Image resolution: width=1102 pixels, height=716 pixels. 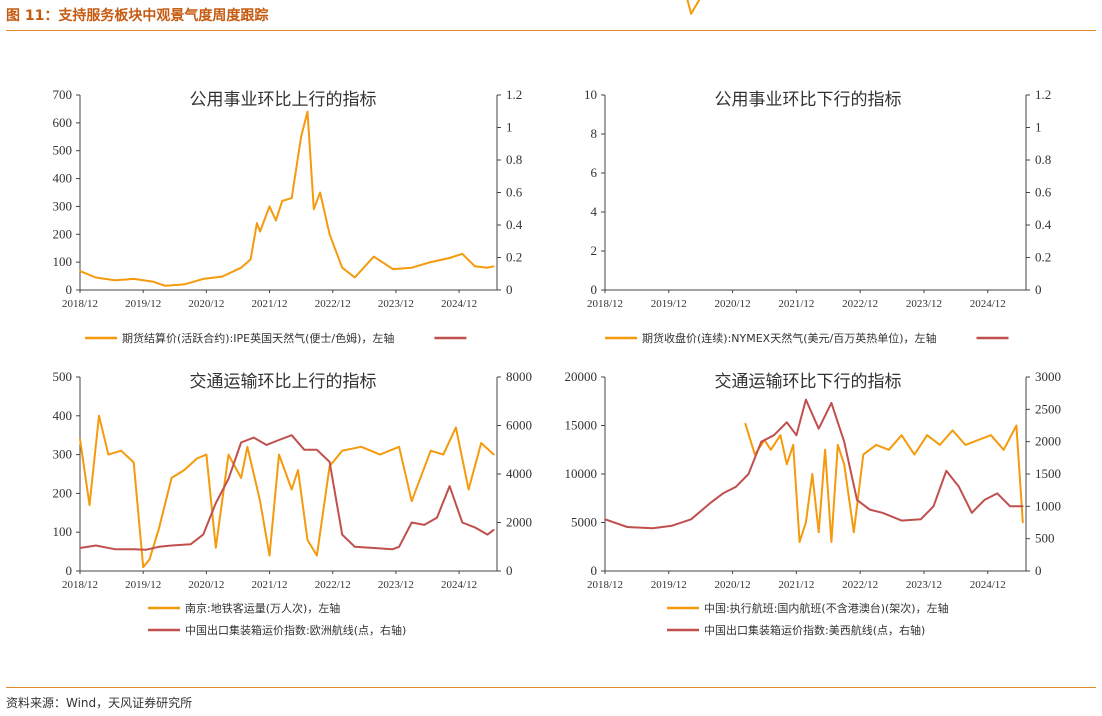 I want to click on left-tick-label: 300, so click(x=63, y=205).